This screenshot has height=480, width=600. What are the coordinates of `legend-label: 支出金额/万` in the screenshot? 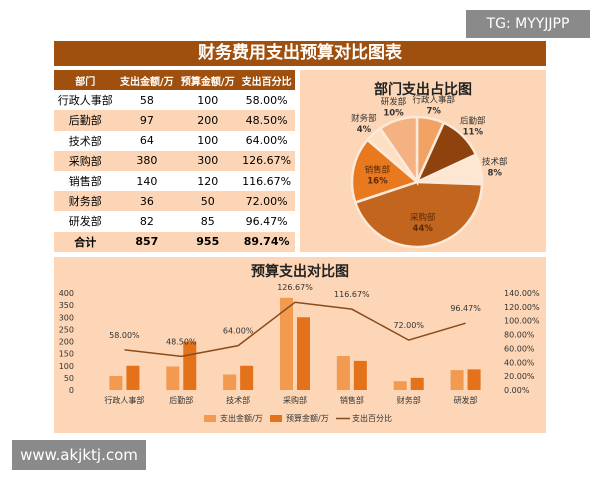 It's located at (241, 418).